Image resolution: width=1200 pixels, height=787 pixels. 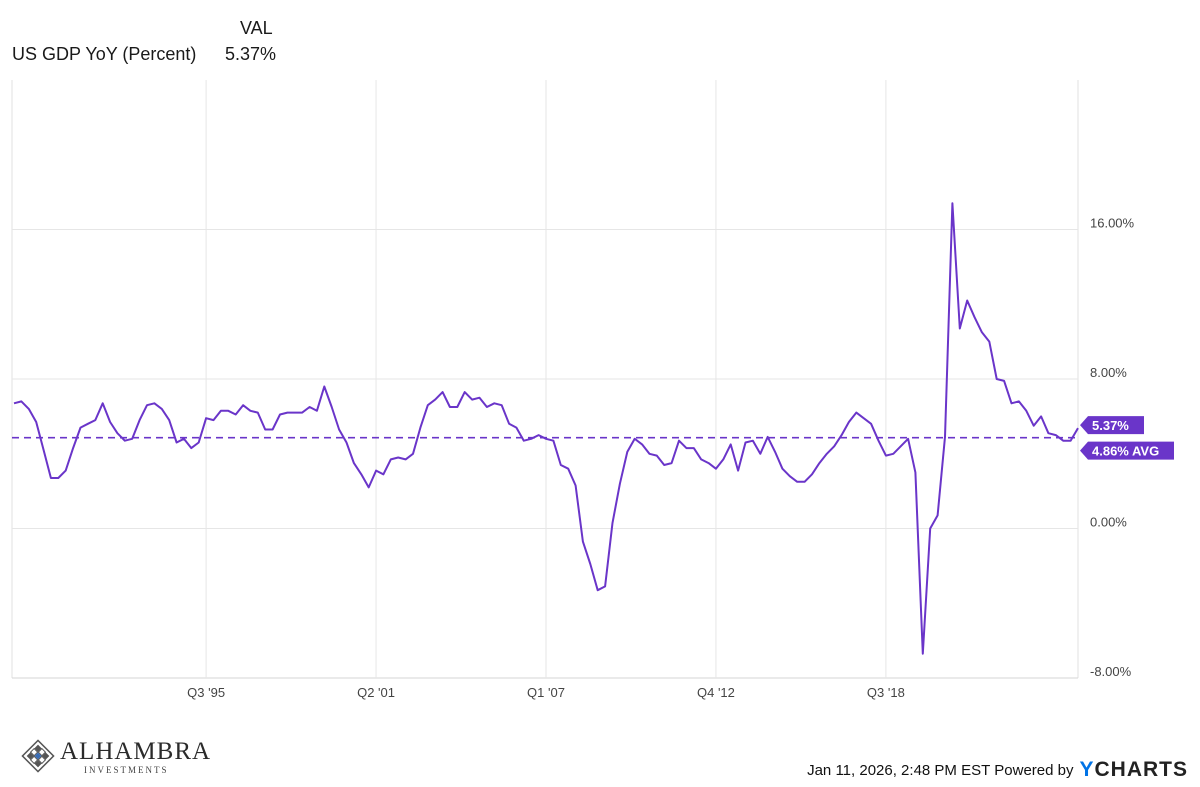 What do you see at coordinates (1111, 671) in the screenshot?
I see `y-tick-label: -8.00%` at bounding box center [1111, 671].